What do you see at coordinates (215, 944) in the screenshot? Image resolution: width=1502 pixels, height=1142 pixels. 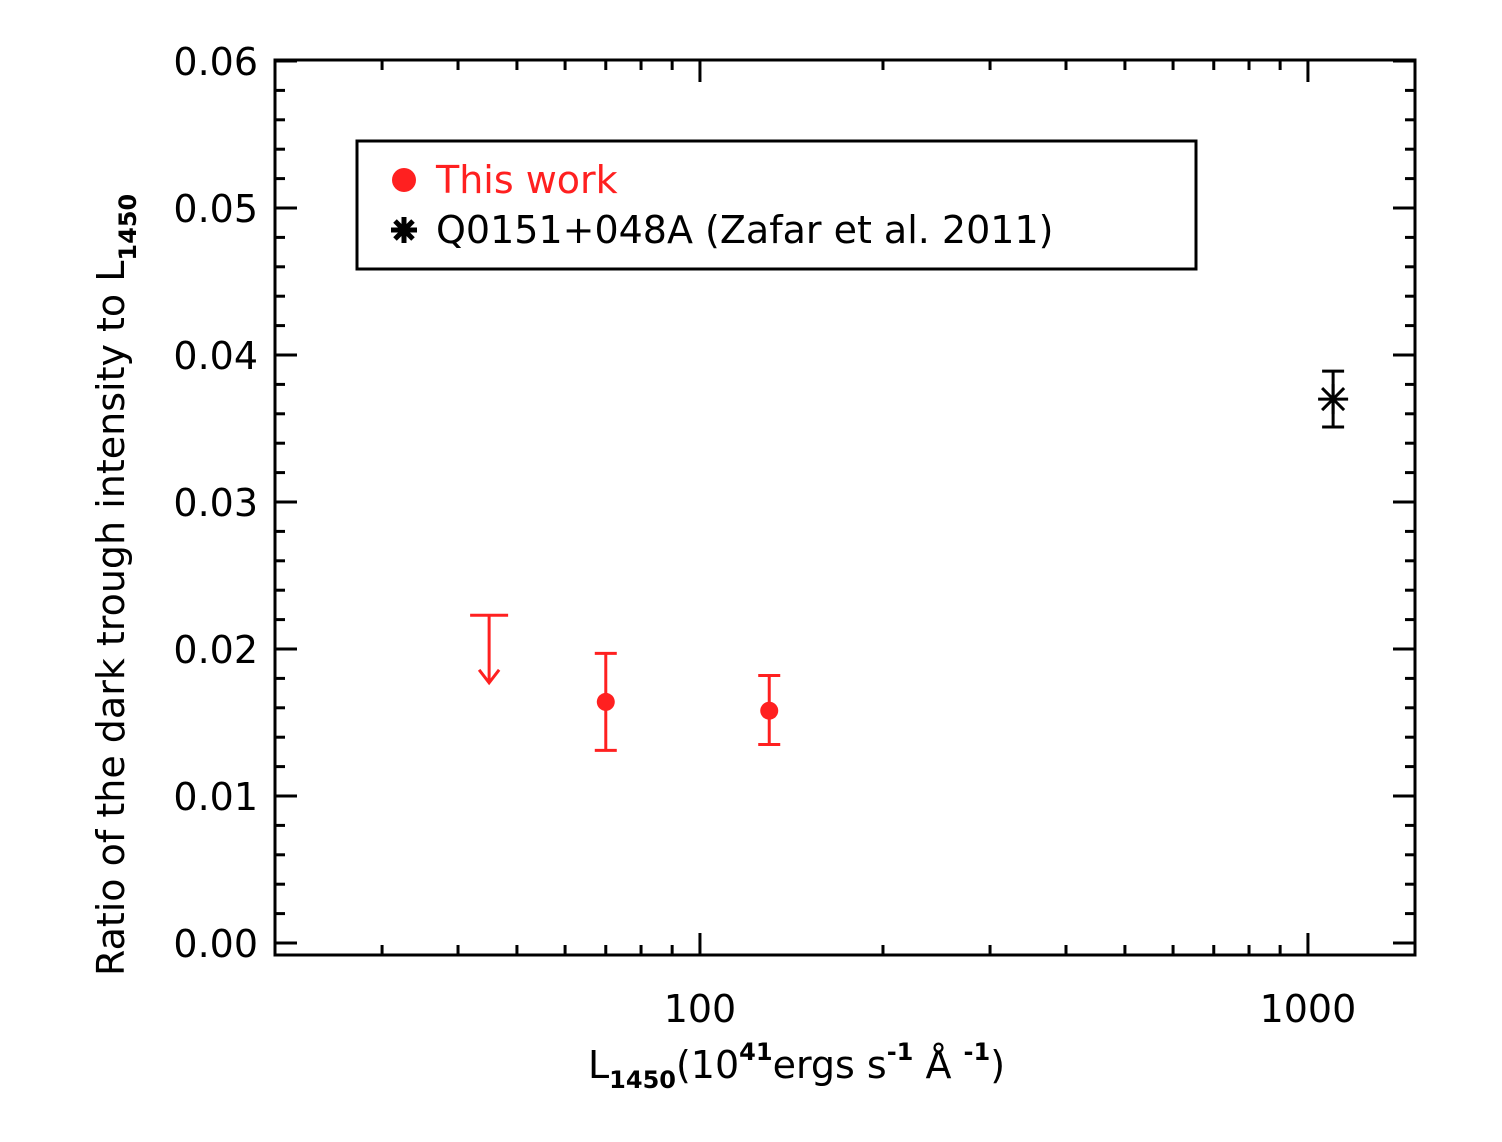 I see `y-tick-label: 0.00` at bounding box center [215, 944].